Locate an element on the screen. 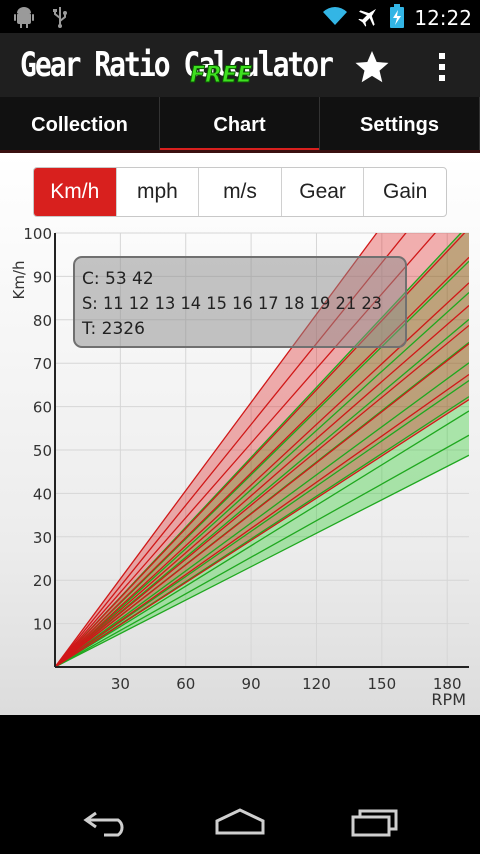  info-chainrings: C: 53 42 is located at coordinates (118, 279).